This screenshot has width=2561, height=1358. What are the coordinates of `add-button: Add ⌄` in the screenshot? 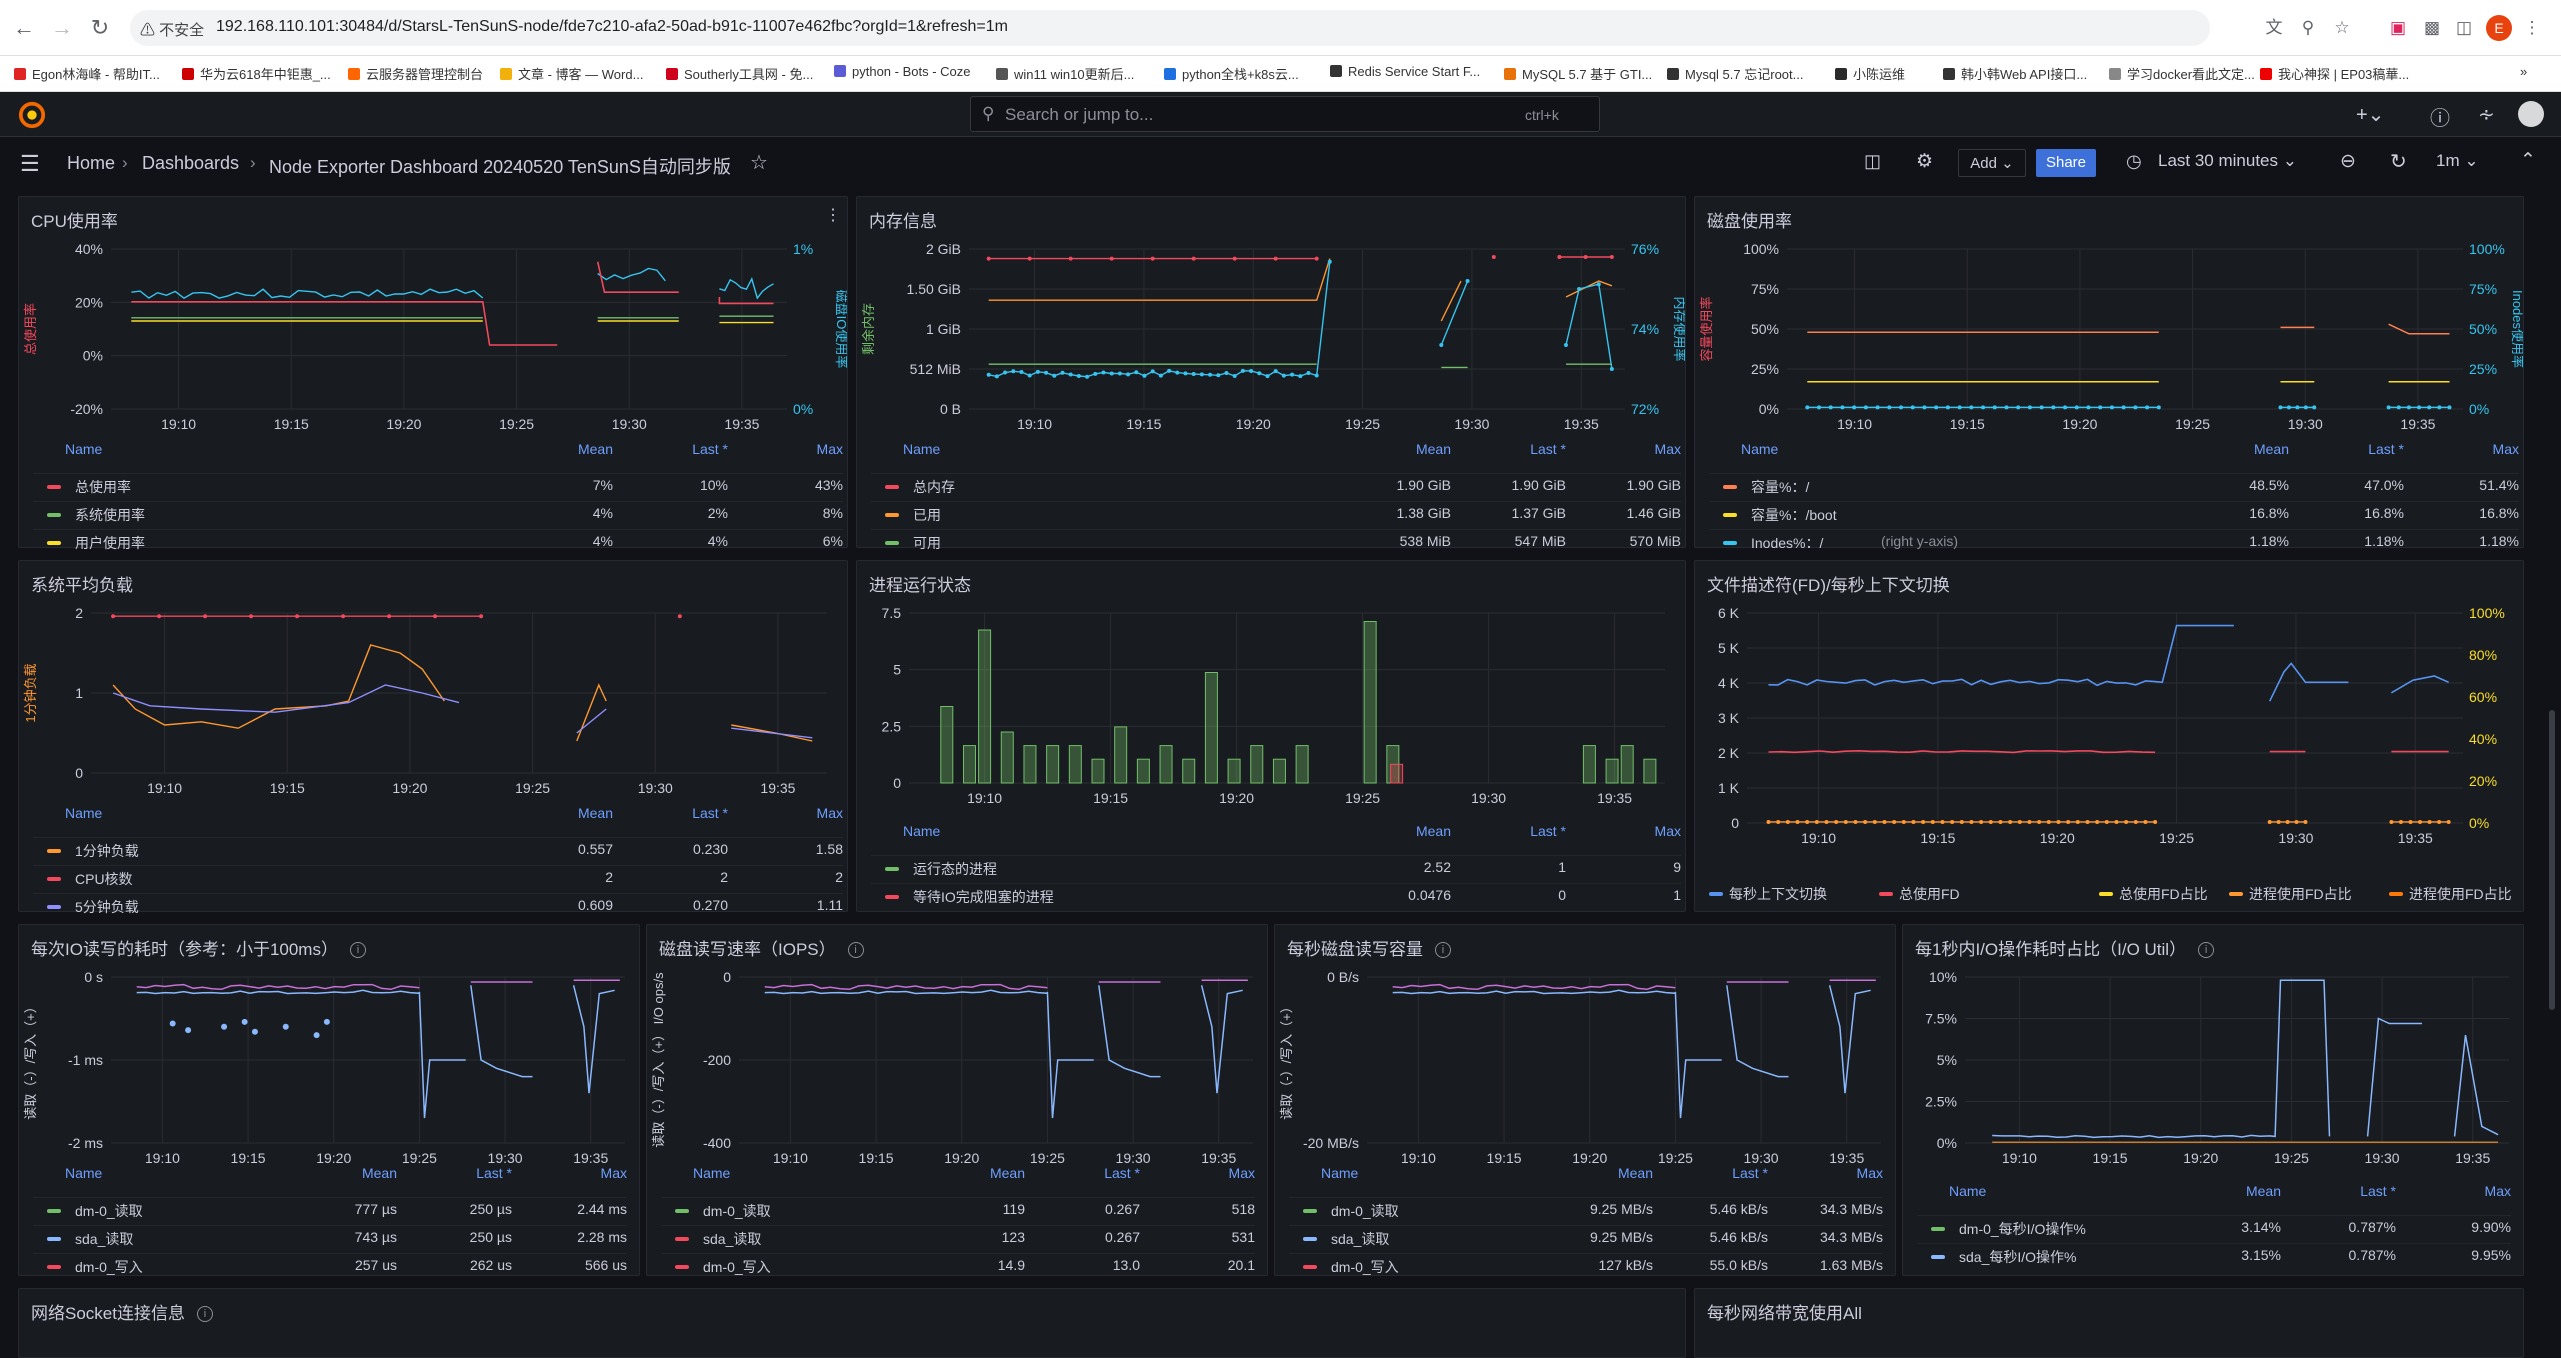 It's located at (1992, 163).